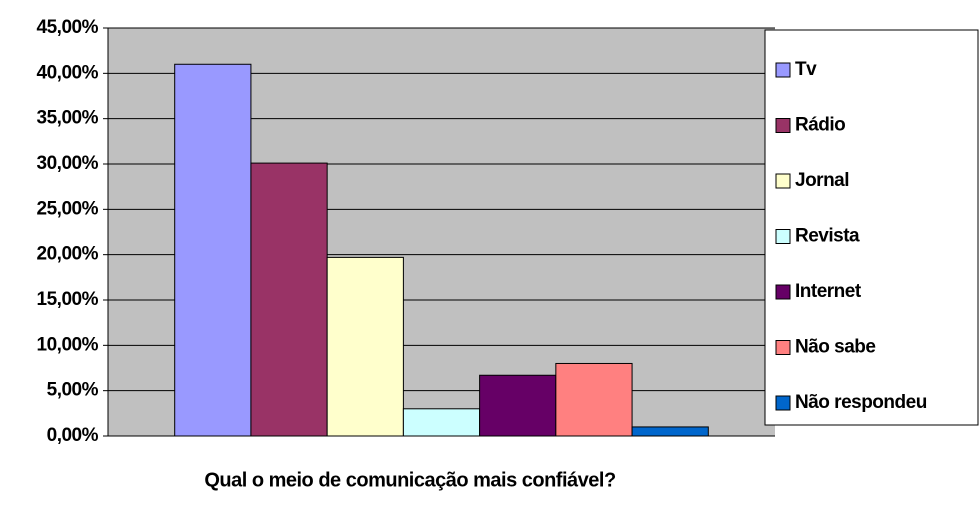 The image size is (979, 505). What do you see at coordinates (68, 163) in the screenshot?
I see `y-tick-label: 30,00%` at bounding box center [68, 163].